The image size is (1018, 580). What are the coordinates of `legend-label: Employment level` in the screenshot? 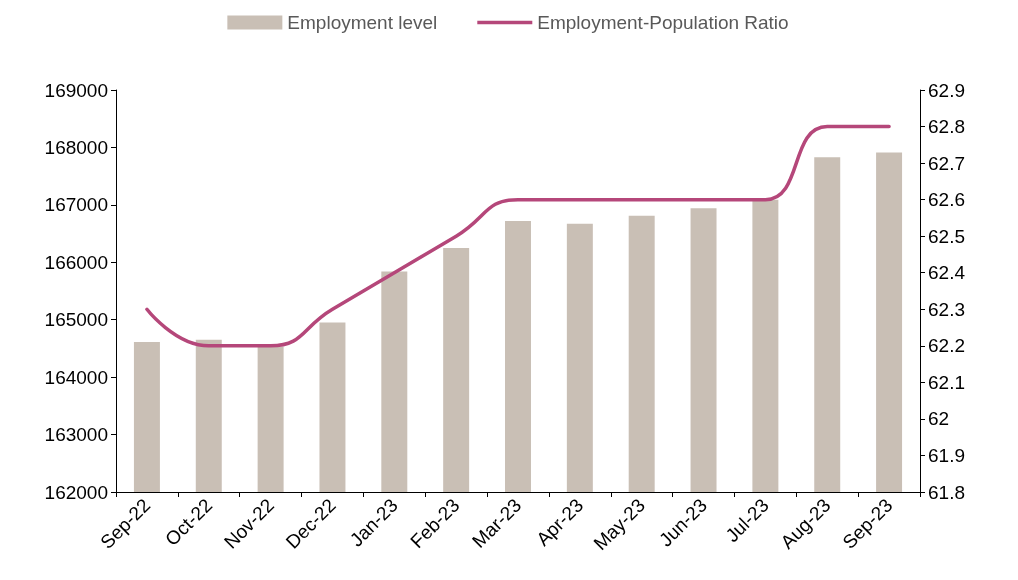 It's located at (362, 22).